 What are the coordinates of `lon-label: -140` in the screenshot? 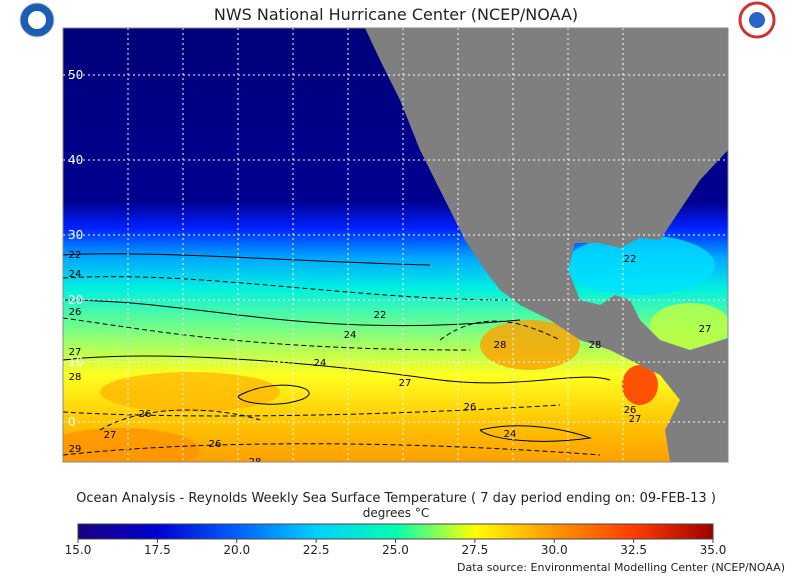 It's located at (292, 470).